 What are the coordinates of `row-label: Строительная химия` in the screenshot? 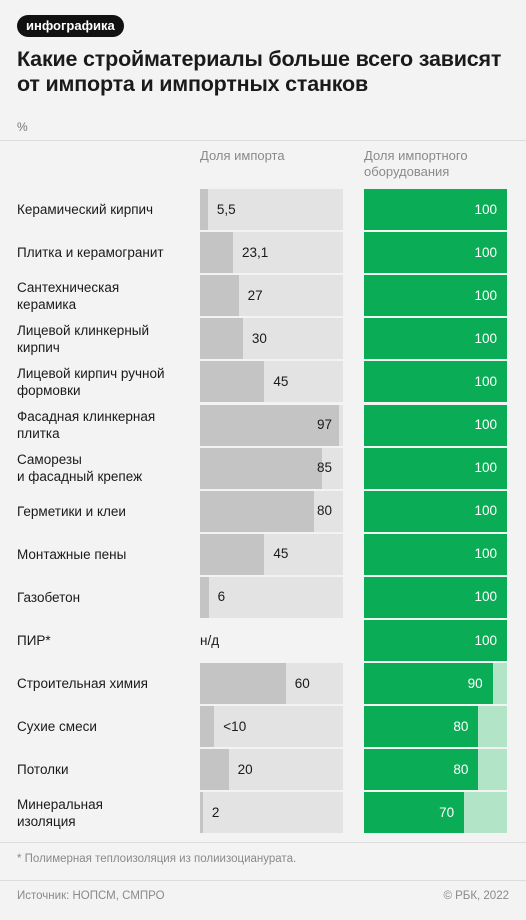 It's located at (105, 683).